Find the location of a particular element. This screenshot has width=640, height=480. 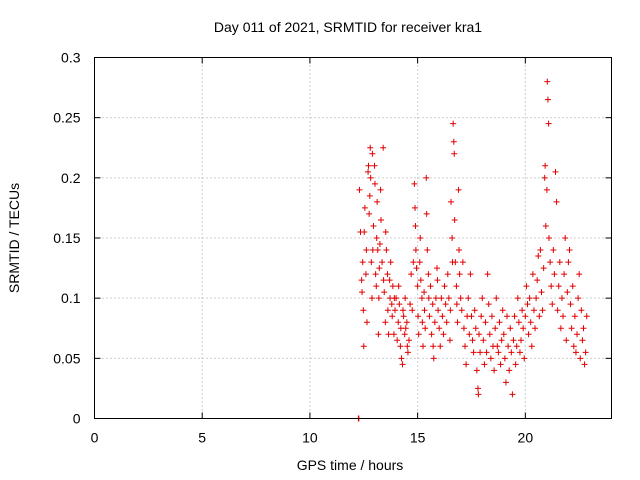

y-tick-labels: 0 0.05 0.1 0.15 0.2 0.25 0.3 is located at coordinates (66, 238).